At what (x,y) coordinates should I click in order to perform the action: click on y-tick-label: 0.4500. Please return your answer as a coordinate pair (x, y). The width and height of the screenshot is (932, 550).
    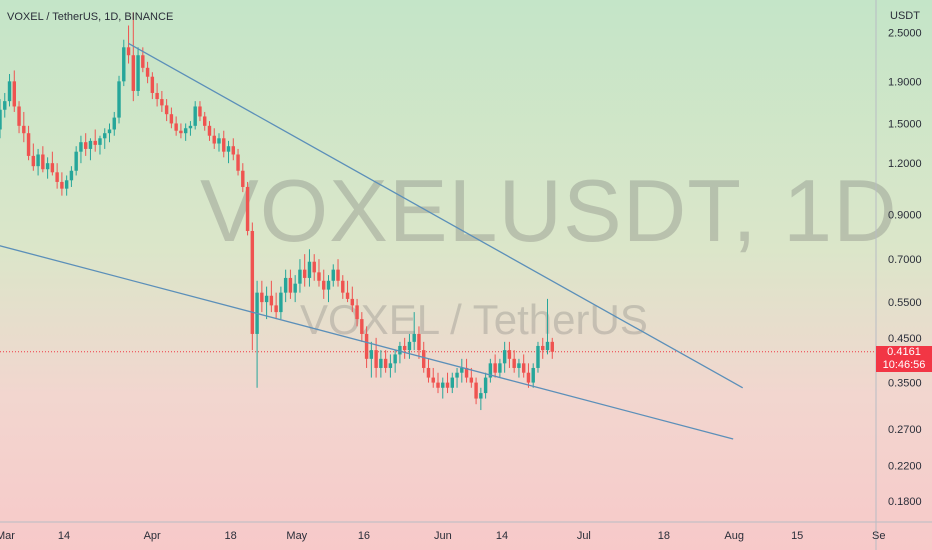
    Looking at the image, I should click on (905, 339).